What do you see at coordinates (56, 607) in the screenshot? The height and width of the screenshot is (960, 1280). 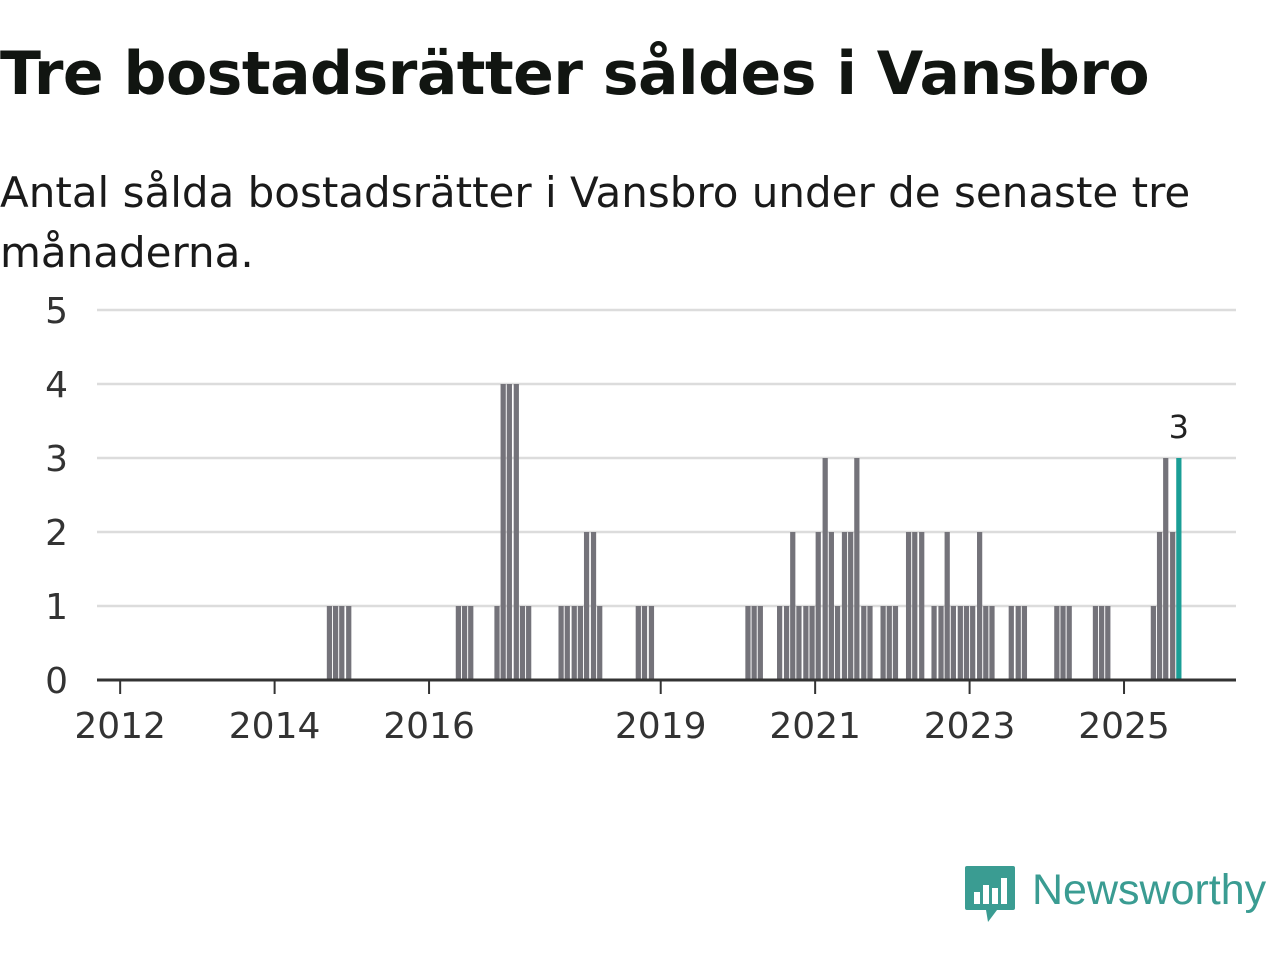 I see `y-tick-label: 1` at bounding box center [56, 607].